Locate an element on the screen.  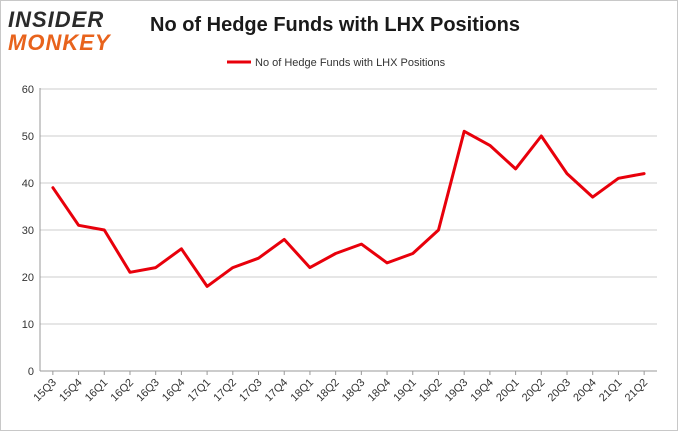
legend: No of Hedge Funds with LHX Positions is located at coordinates (336, 63).